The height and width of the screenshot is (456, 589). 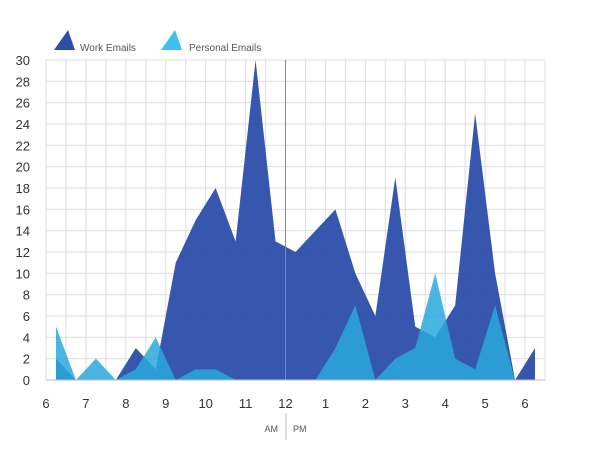 What do you see at coordinates (365, 403) in the screenshot?
I see `x-tick-label: 2` at bounding box center [365, 403].